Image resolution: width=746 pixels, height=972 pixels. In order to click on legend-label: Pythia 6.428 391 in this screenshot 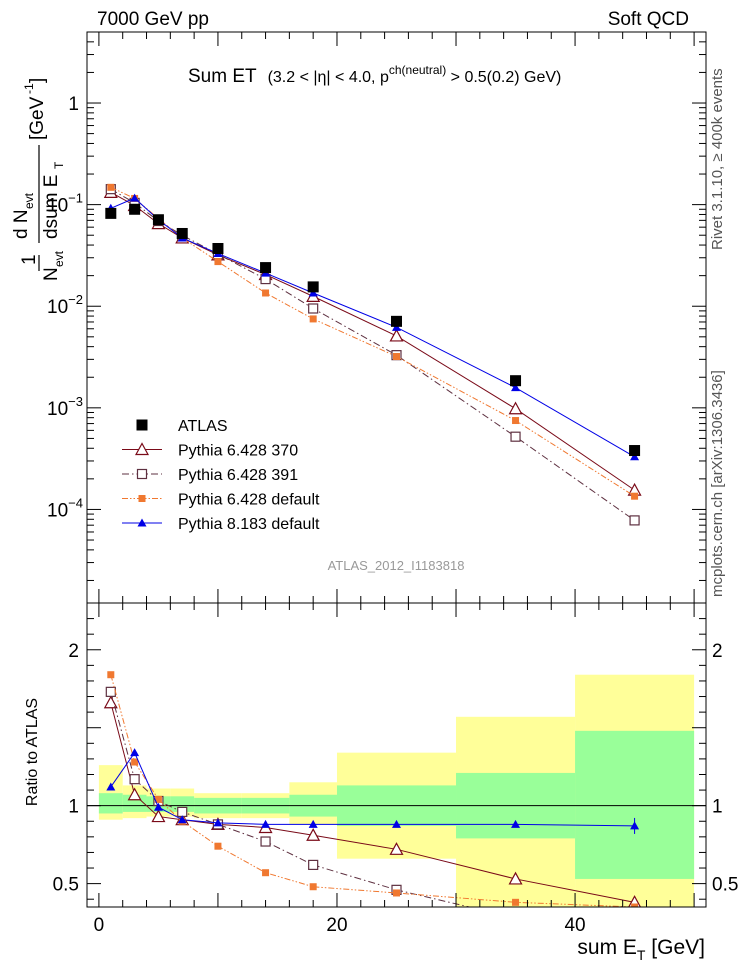, I will do `click(238, 475)`.